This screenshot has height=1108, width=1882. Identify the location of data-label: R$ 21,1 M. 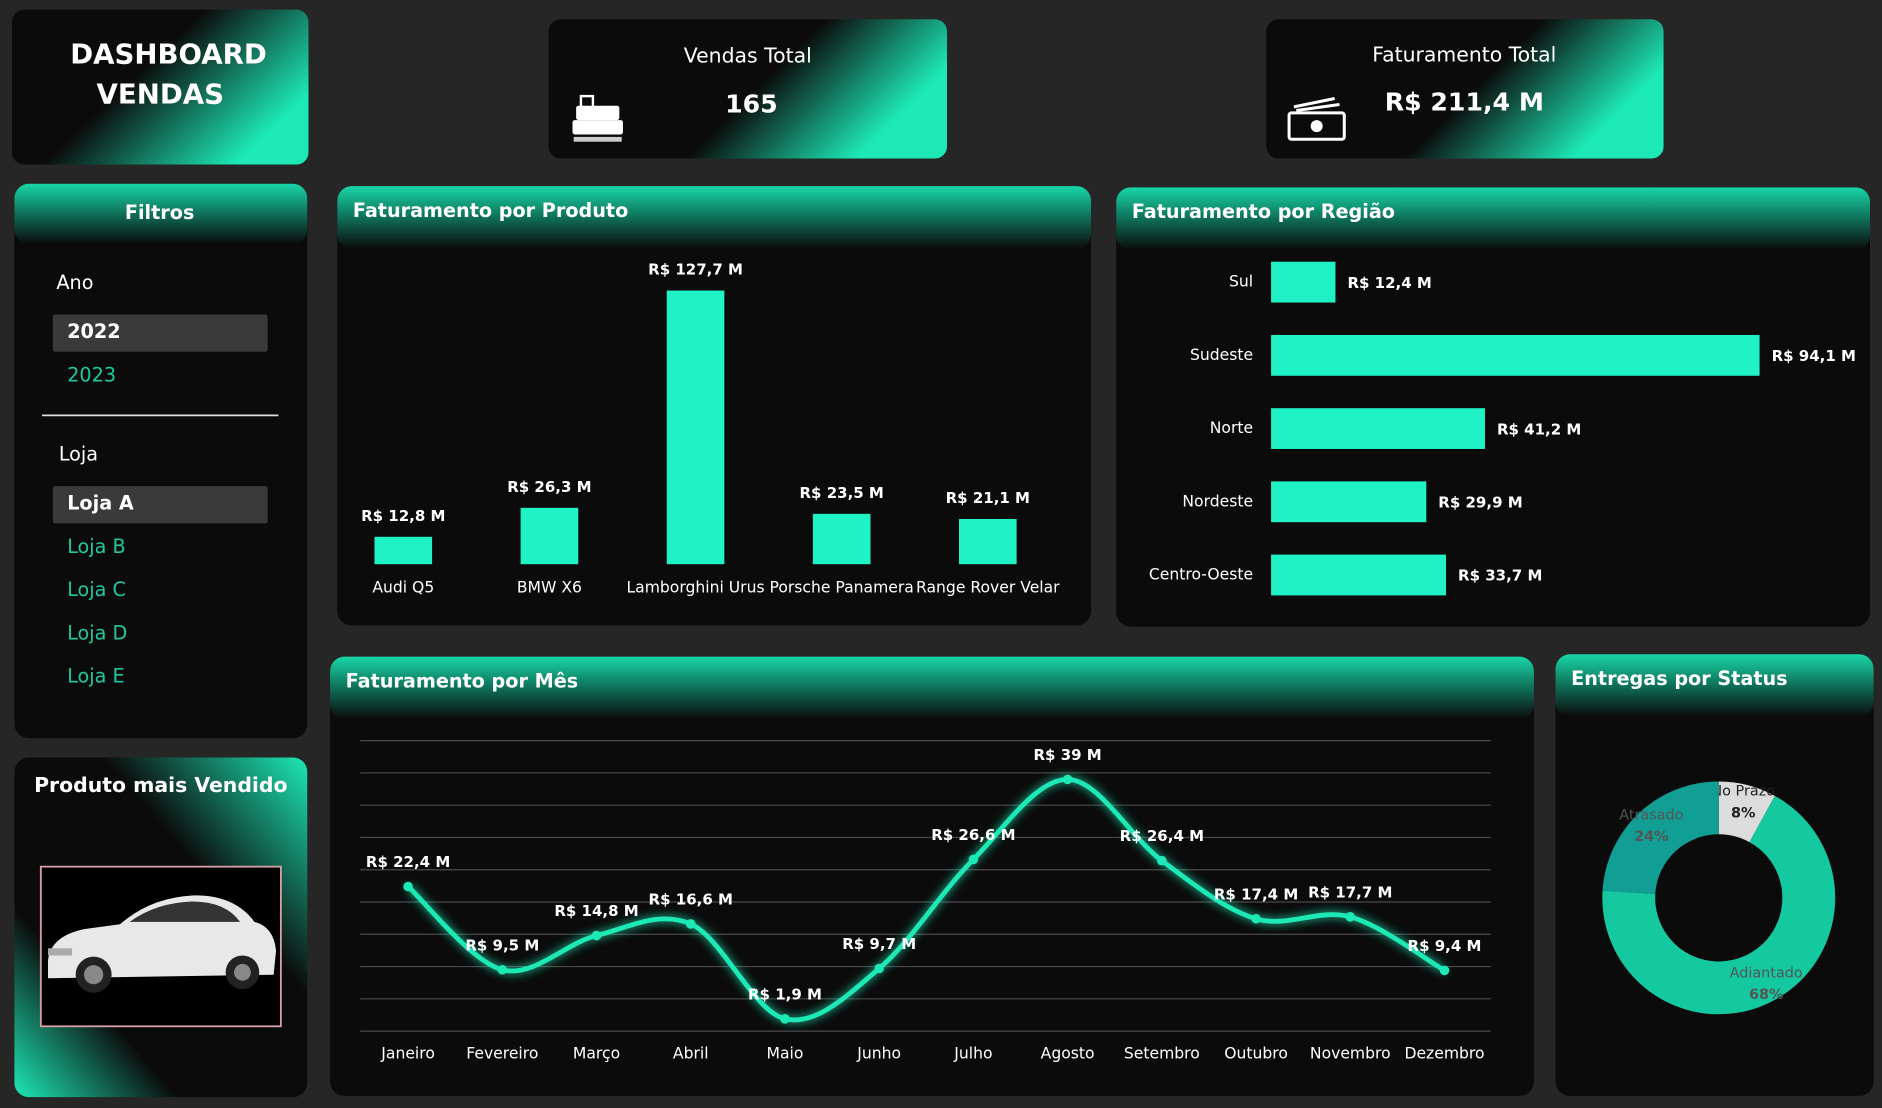
(988, 498).